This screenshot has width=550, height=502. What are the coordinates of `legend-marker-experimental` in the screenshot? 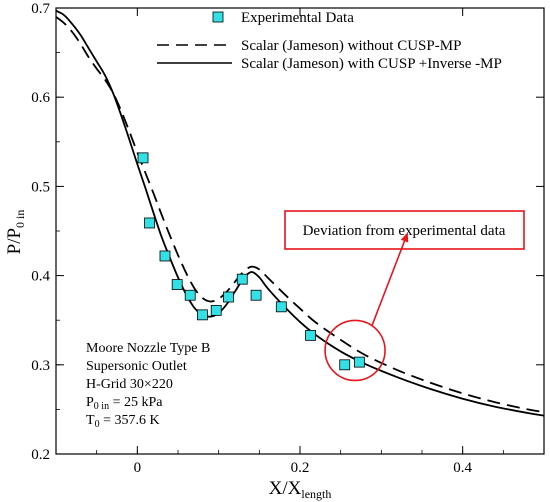 It's located at (218, 17).